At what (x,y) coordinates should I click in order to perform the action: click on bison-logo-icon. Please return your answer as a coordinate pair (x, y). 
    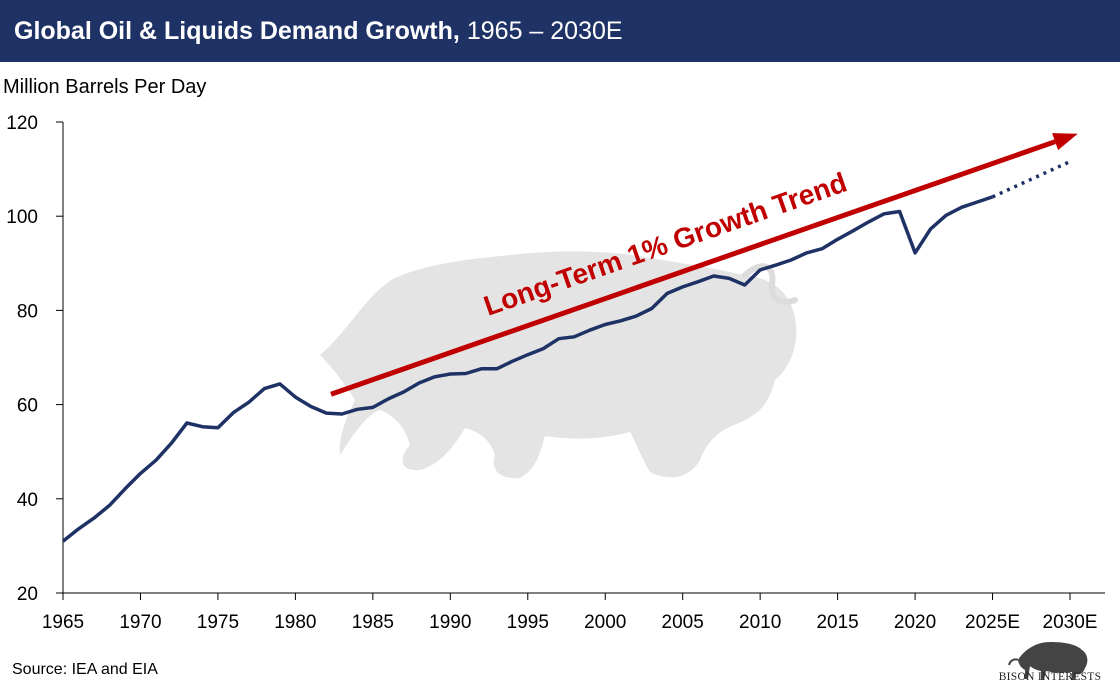
    Looking at the image, I should click on (1048, 661).